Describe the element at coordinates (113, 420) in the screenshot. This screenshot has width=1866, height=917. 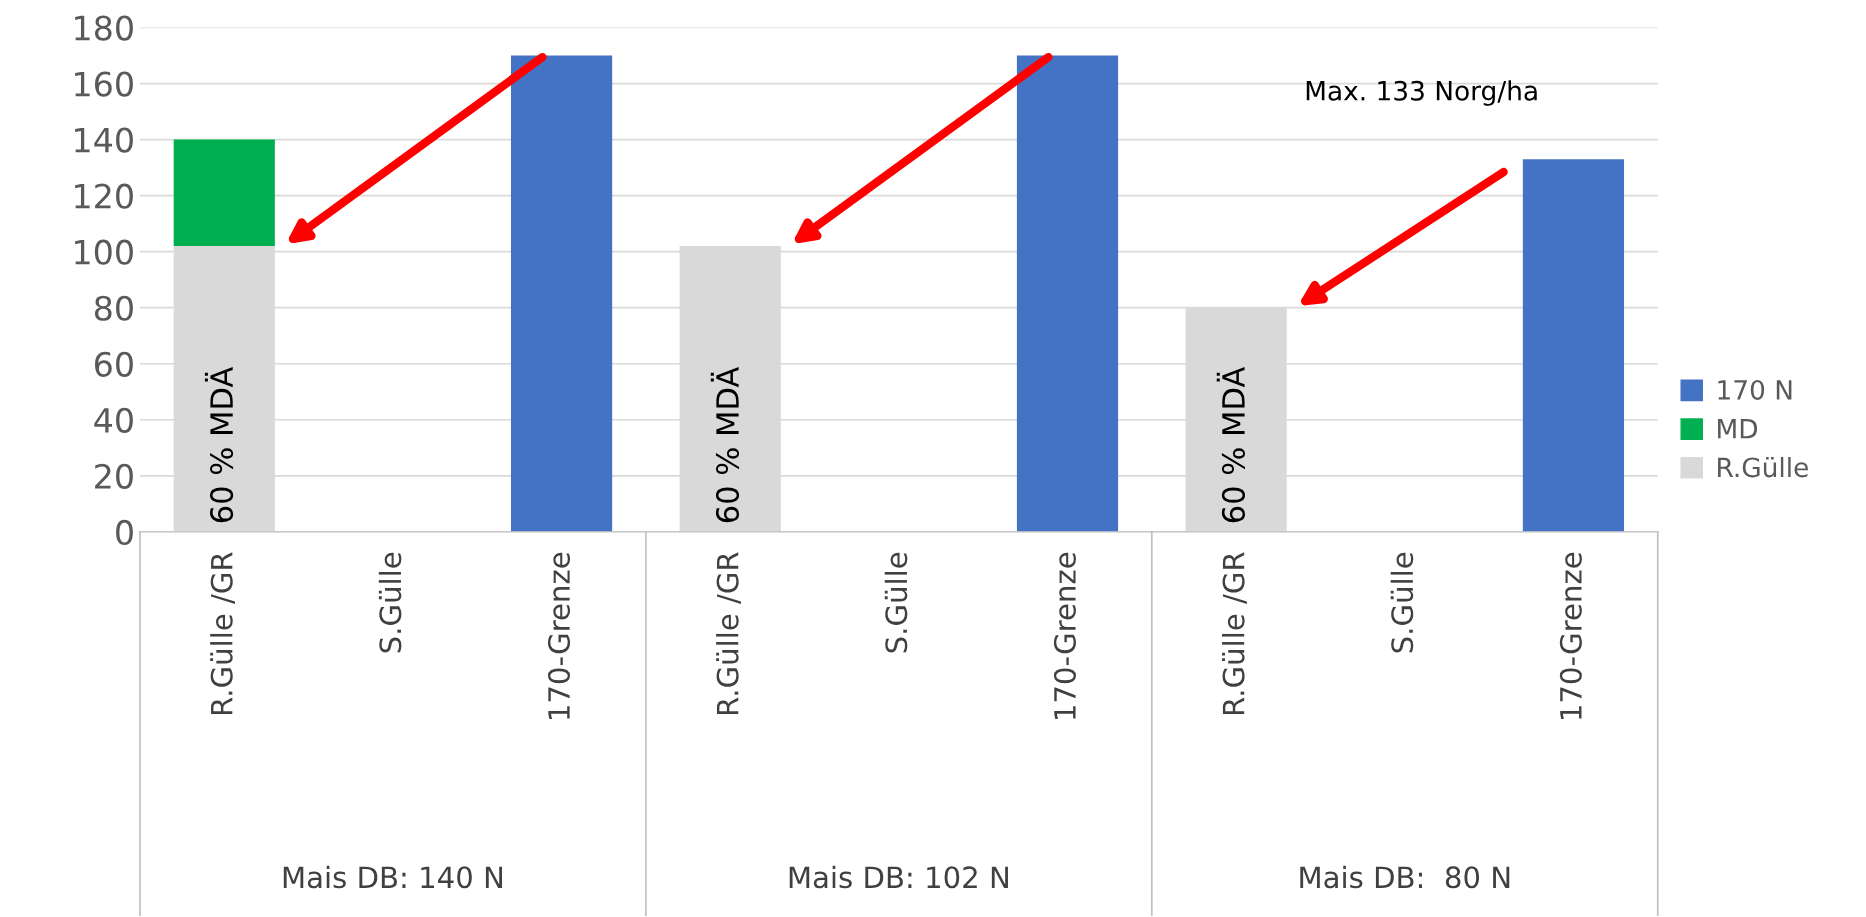
I see `y-tick-label: 40` at that location.